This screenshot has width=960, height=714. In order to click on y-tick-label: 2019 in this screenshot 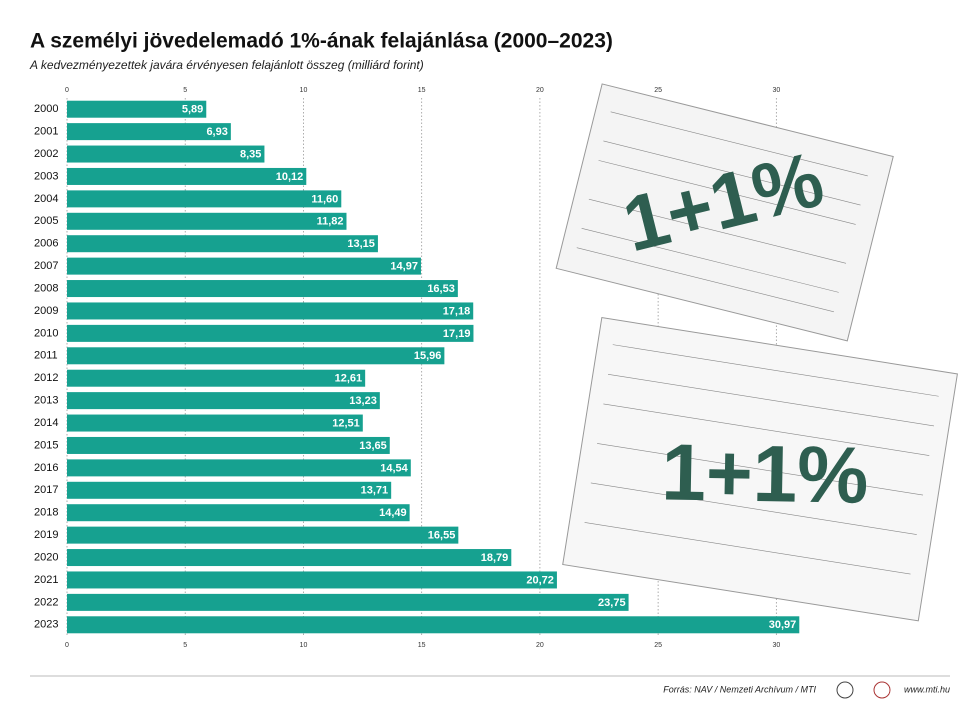, I will do `click(46, 535)`.